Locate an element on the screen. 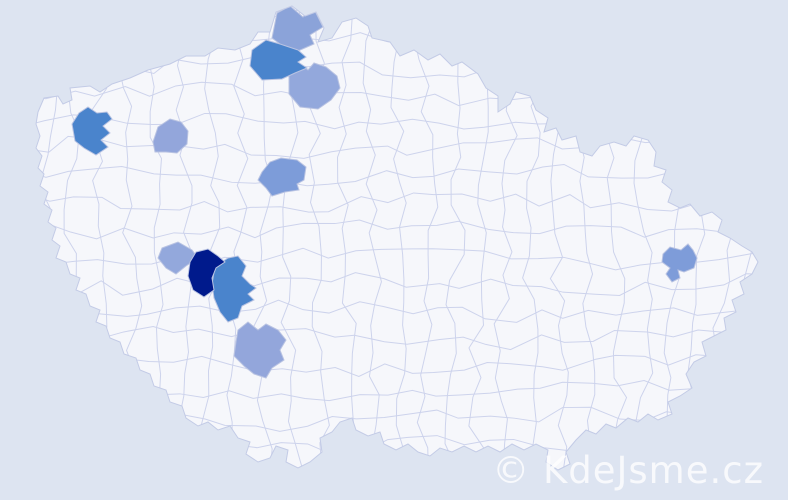 The height and width of the screenshot is (500, 788). district-decin is located at coordinates (279, 60).